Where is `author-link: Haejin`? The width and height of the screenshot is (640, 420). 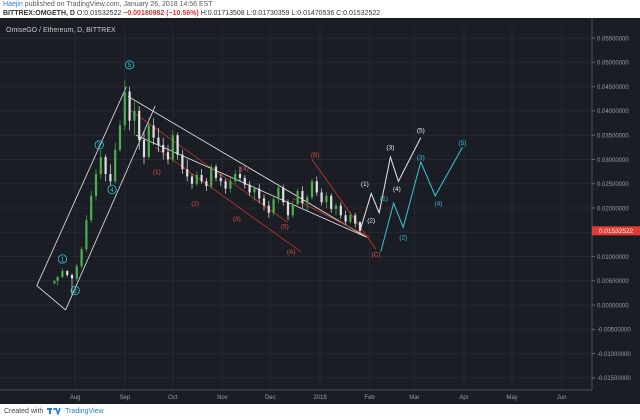
author-link: Haejin is located at coordinates (13, 4).